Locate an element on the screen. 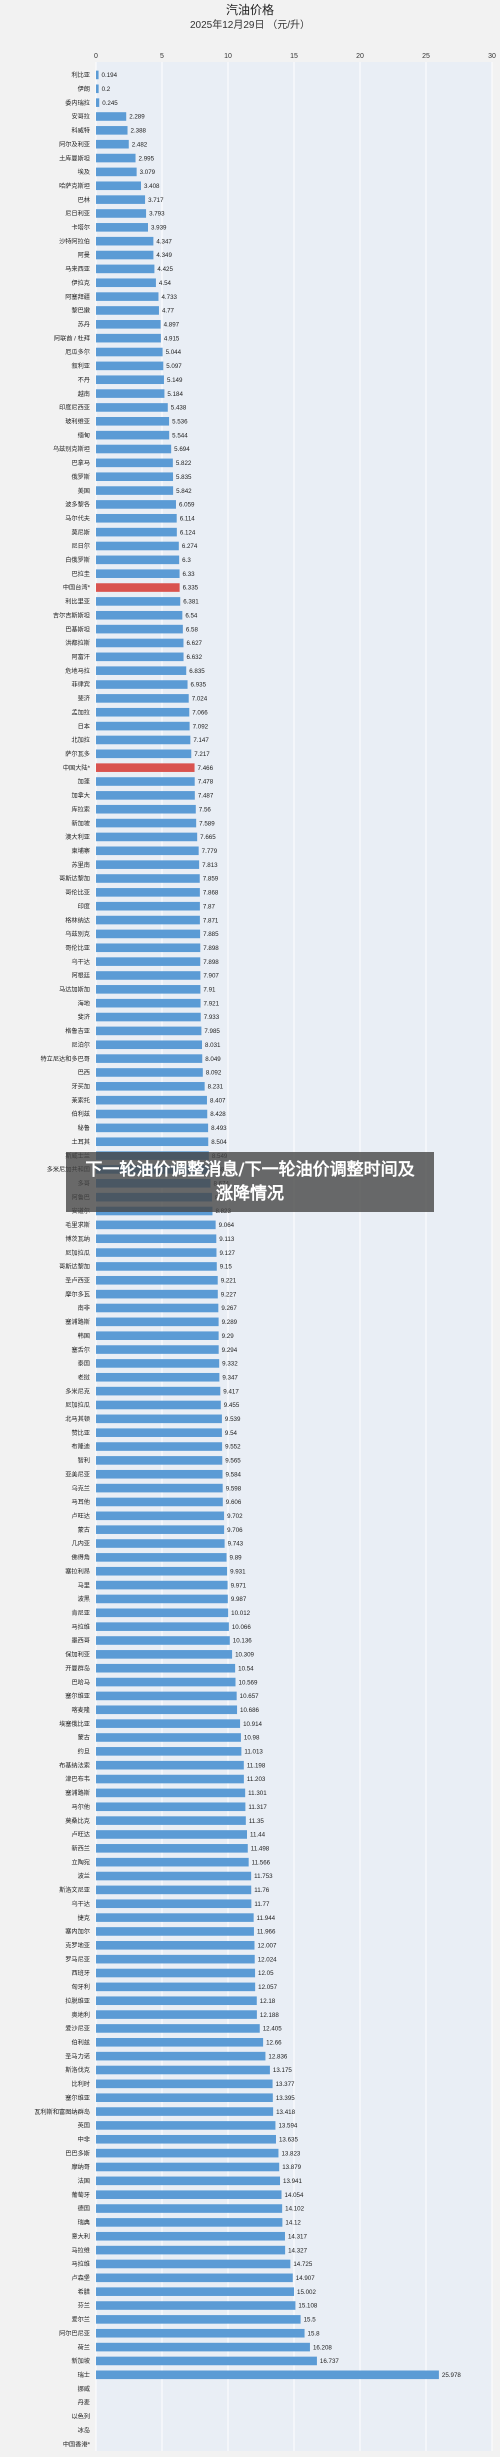 This screenshot has width=500, height=2457. value-label: 7.87 is located at coordinates (209, 906).